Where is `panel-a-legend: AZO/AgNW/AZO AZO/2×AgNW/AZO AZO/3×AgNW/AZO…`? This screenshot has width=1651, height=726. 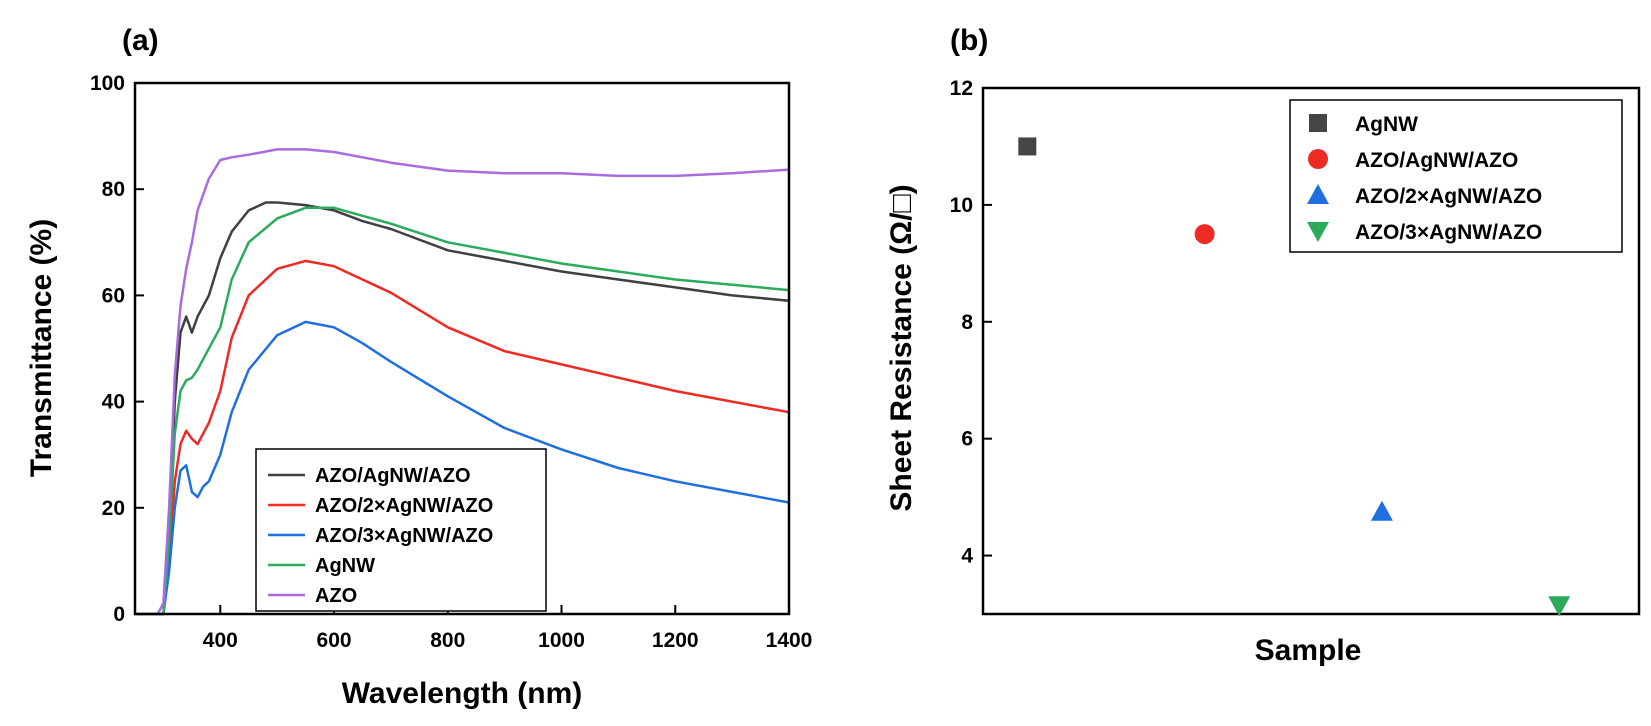
panel-a-legend: AZO/AgNW/AZO AZO/2×AgNW/AZO AZO/3×AgNW/AZO… is located at coordinates (401, 530).